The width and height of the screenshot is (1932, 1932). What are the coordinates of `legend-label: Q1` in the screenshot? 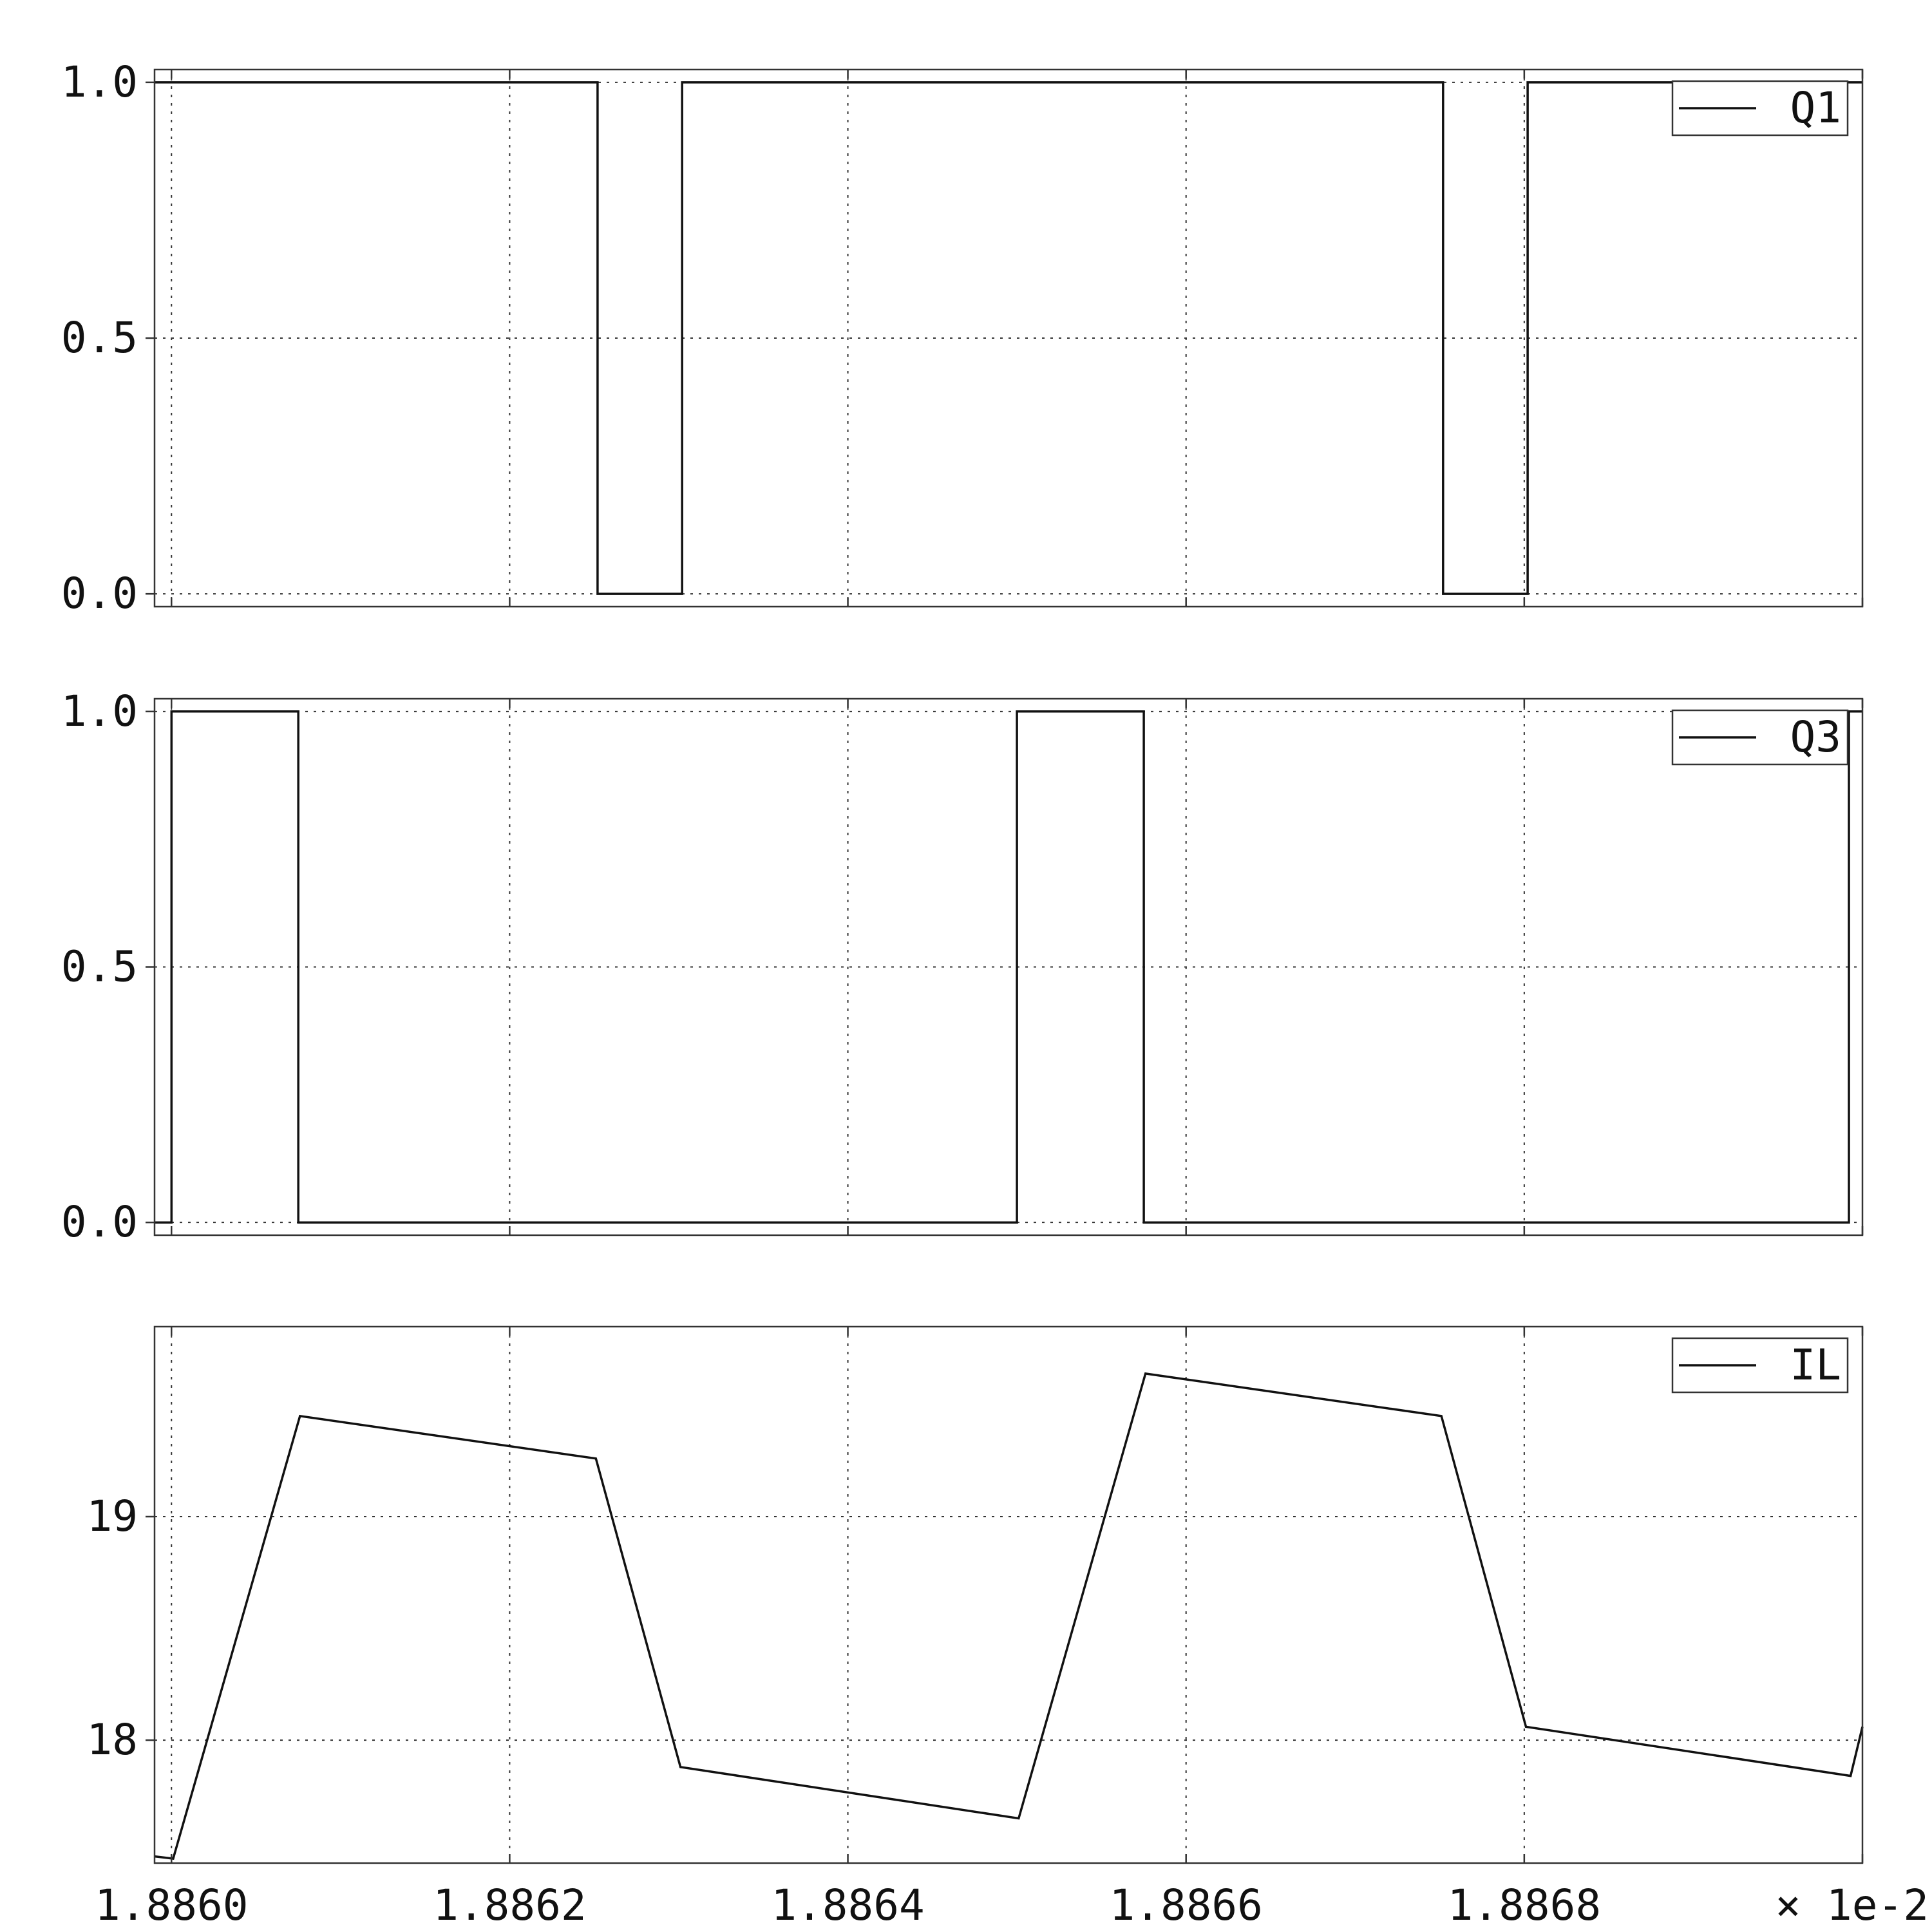 It's located at (1816, 108).